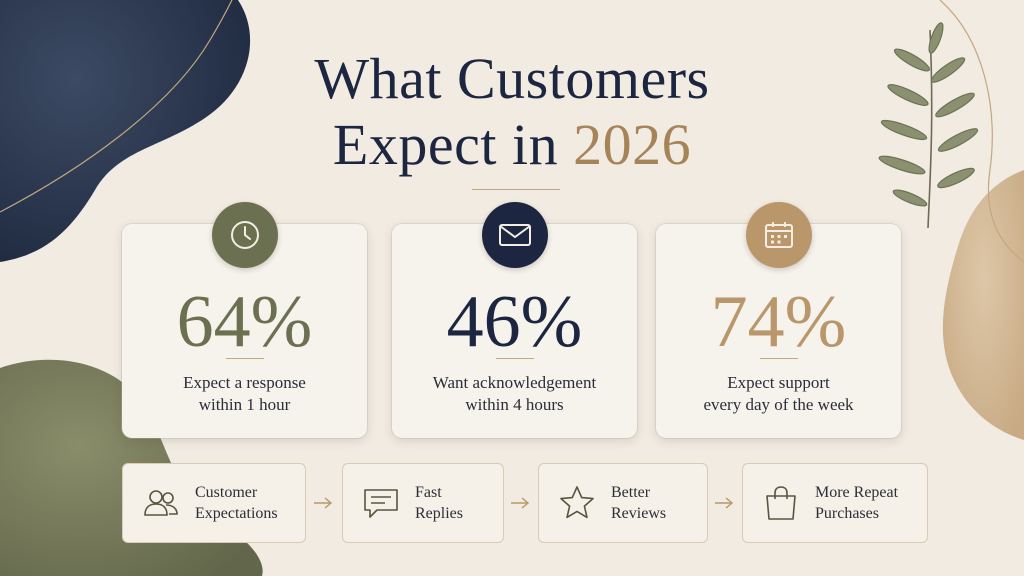 Image resolution: width=1024 pixels, height=576 pixels. What do you see at coordinates (512, 78) in the screenshot?
I see `title-line-1: What Customers` at bounding box center [512, 78].